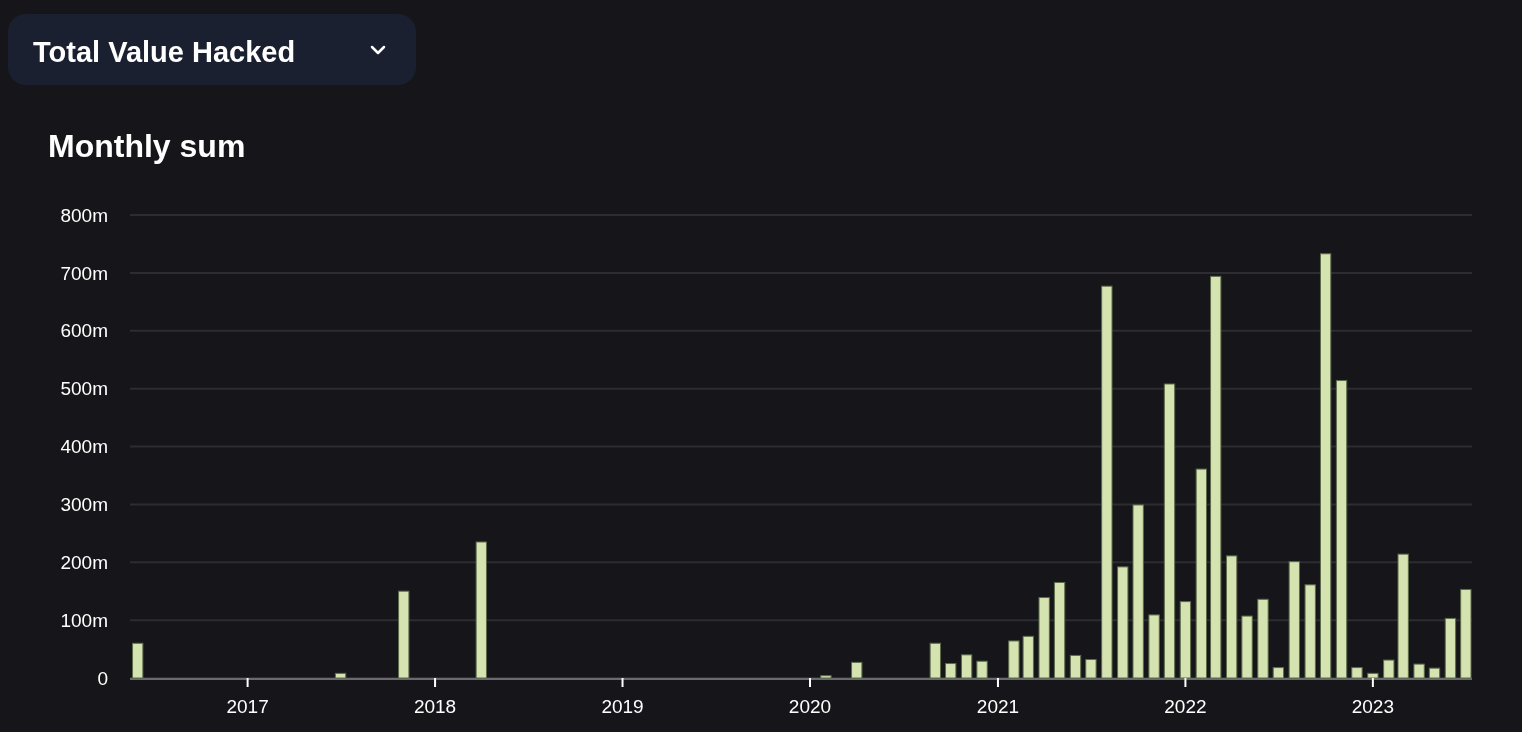 This screenshot has width=1522, height=732. Describe the element at coordinates (84, 331) in the screenshot. I see `y-tick-label: 600m` at that location.